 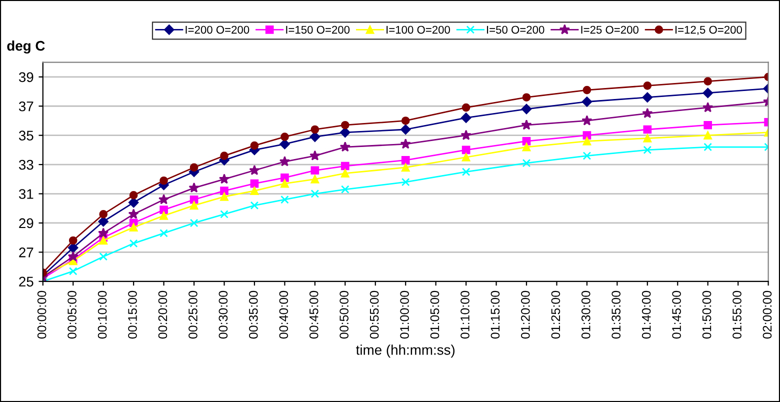 I want to click on x-tick-label: 00:50:00, so click(x=344, y=314).